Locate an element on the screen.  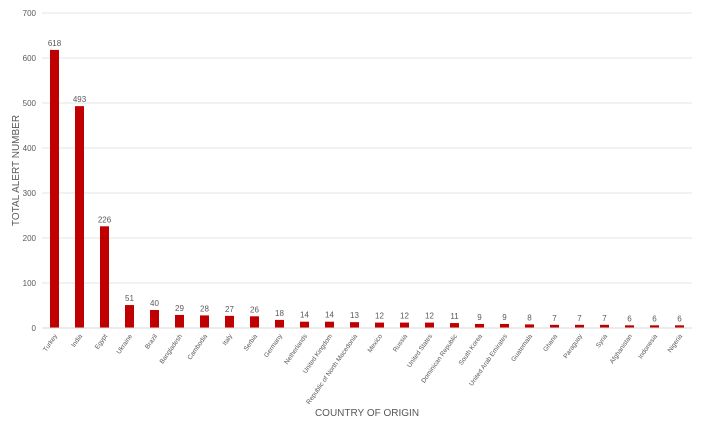
category-label: Bangladesh is located at coordinates (172, 349).